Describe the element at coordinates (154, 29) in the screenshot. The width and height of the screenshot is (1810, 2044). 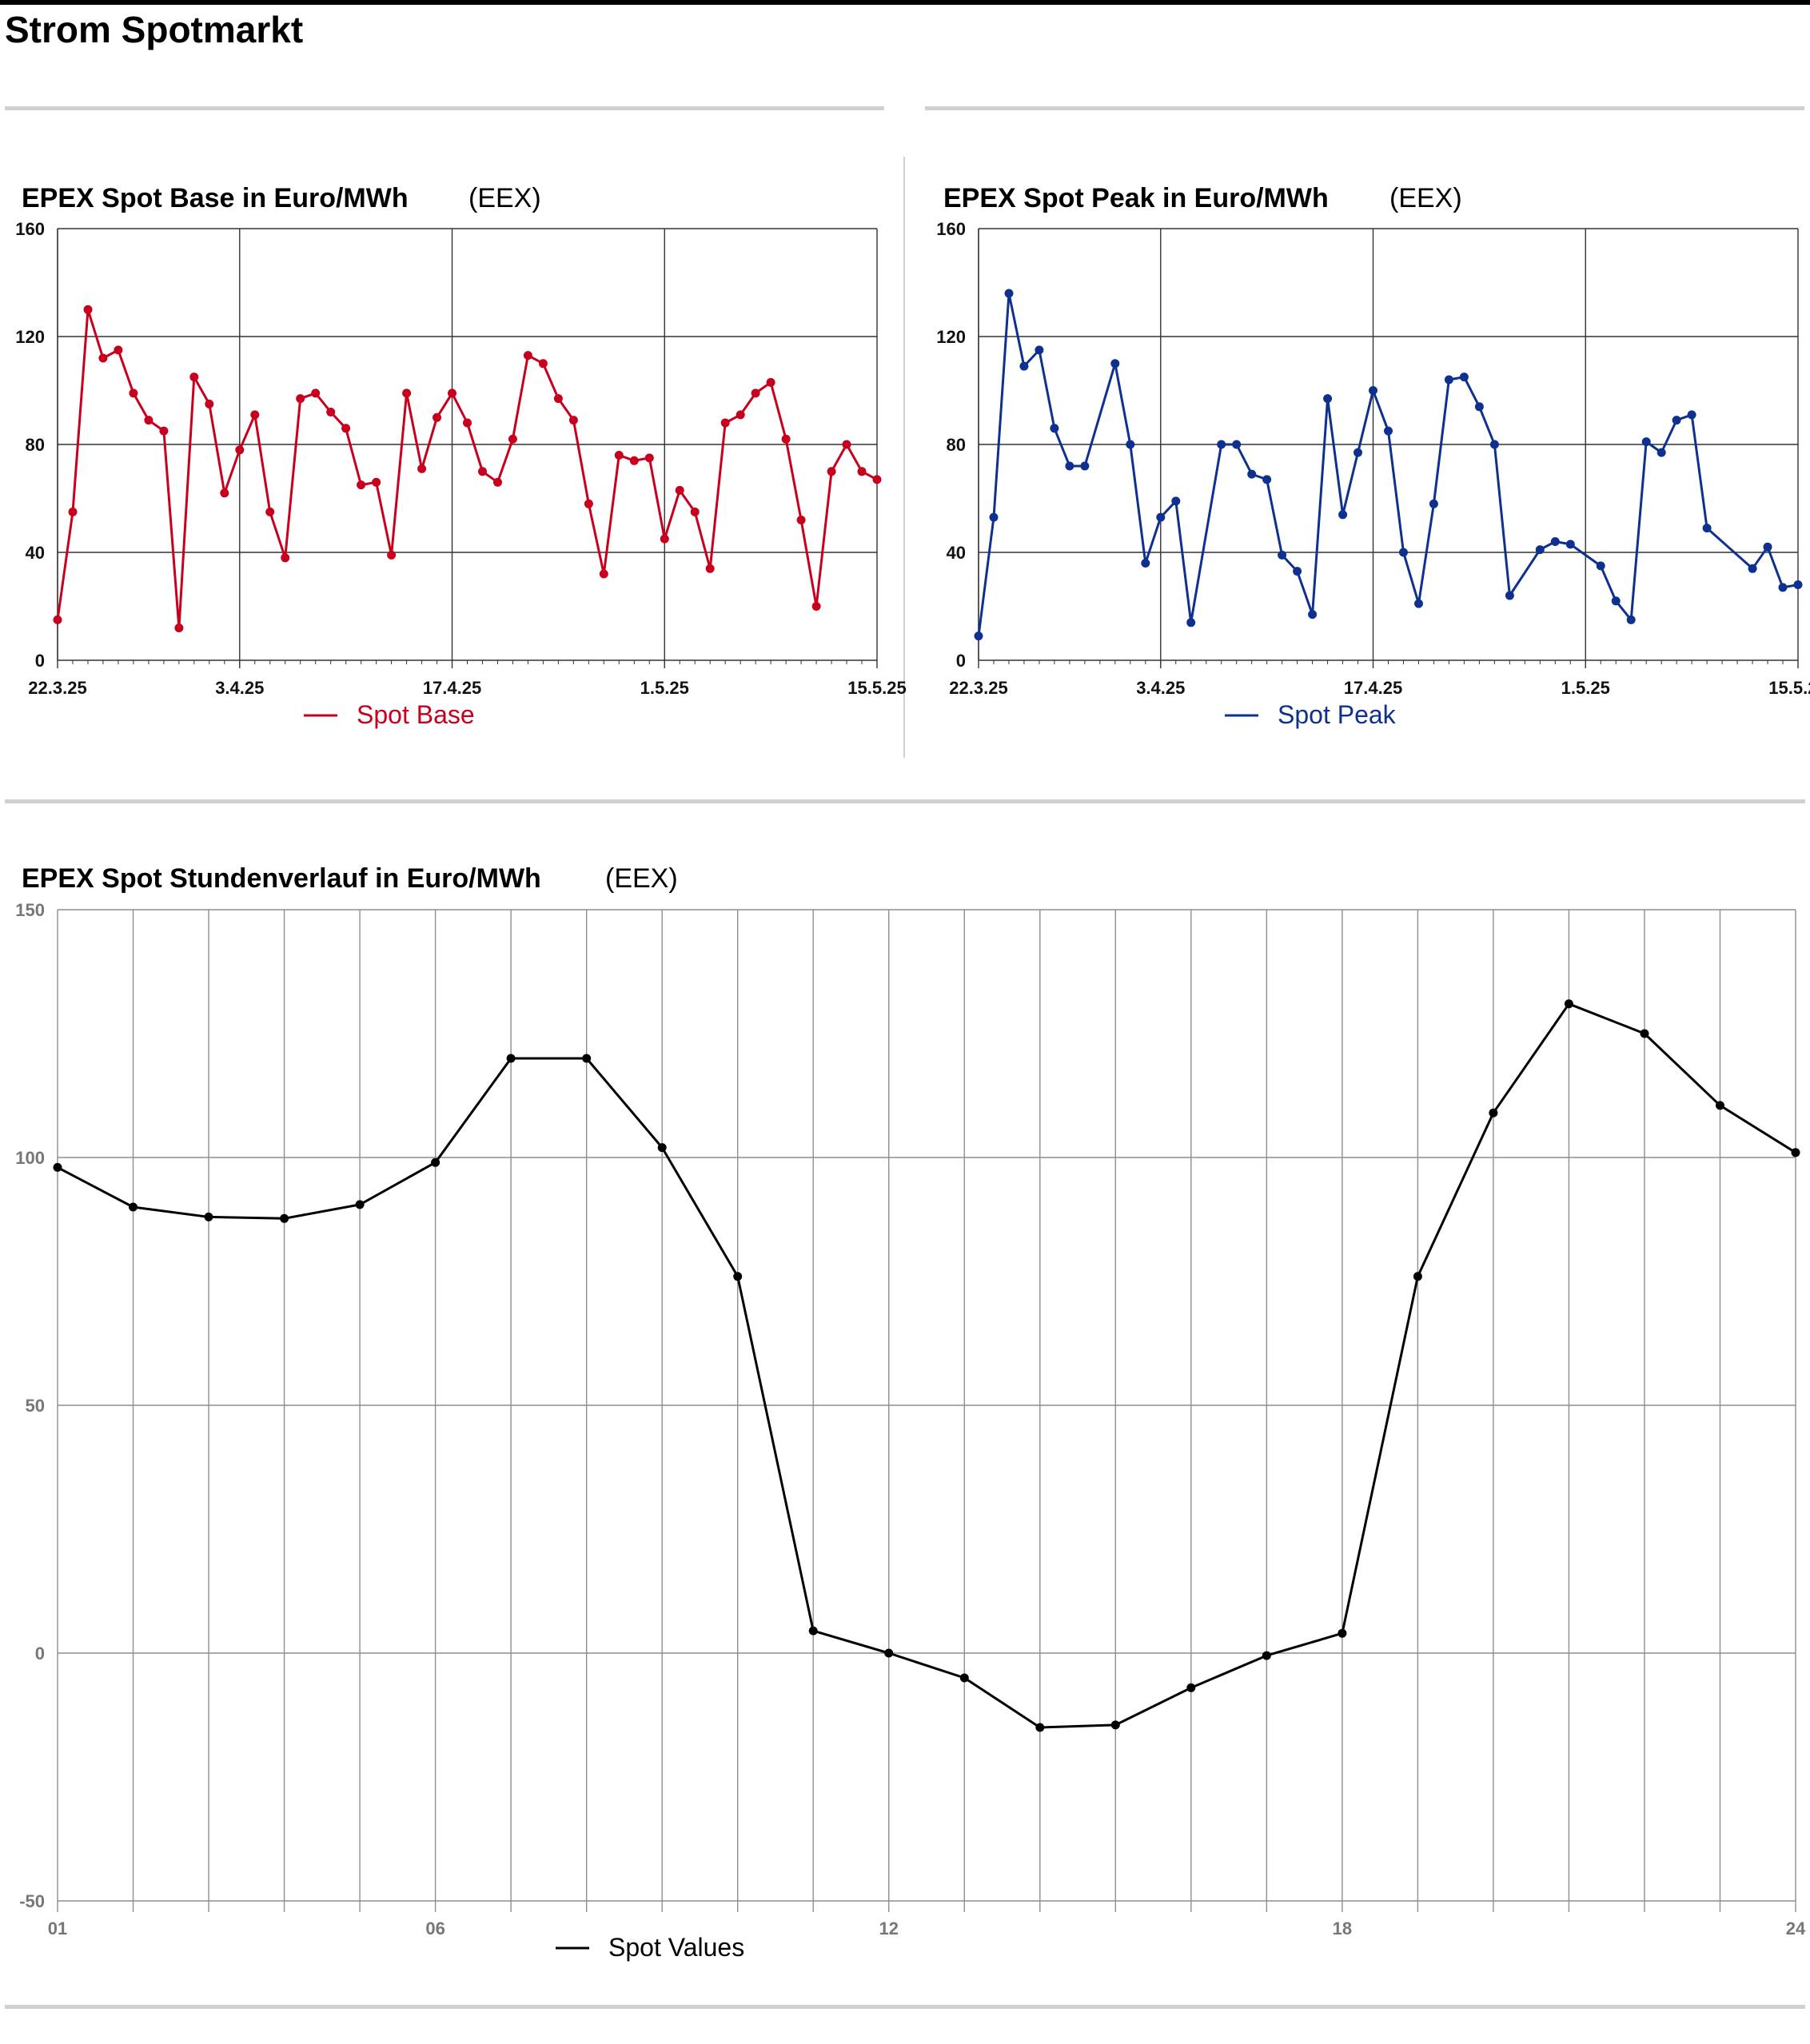
I see `page-title: Strom Spotmarkt` at that location.